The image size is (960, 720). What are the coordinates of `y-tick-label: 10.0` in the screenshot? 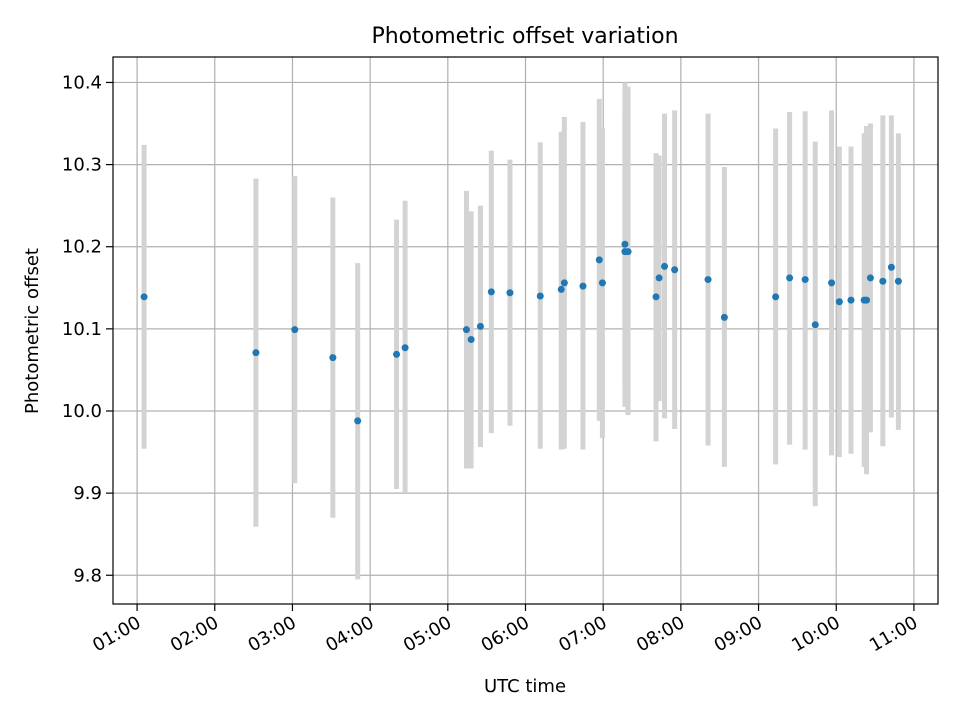 It's located at (82, 411).